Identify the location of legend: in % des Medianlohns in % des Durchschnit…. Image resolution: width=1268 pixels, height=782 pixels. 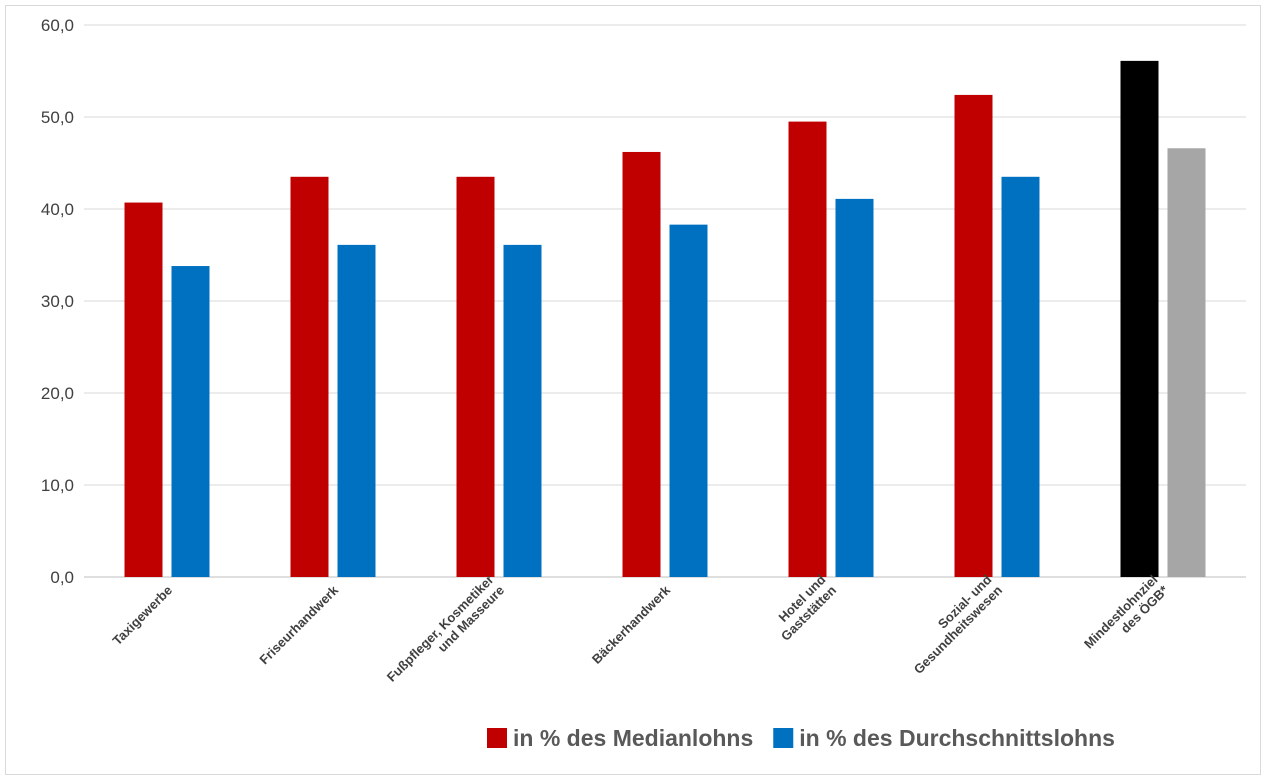
(801, 738).